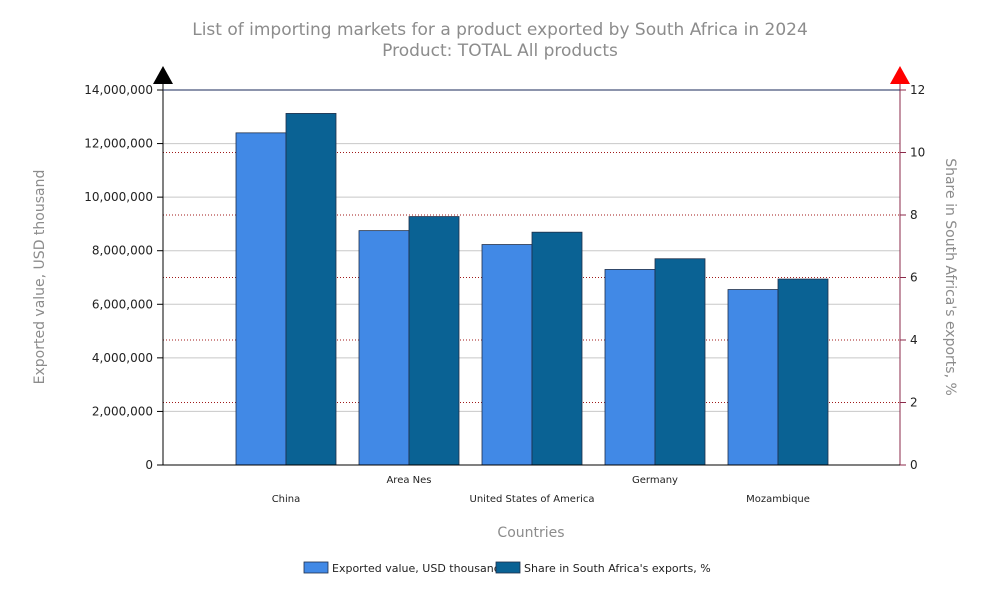  Describe the element at coordinates (914, 215) in the screenshot. I see `y2-tick-label: 8` at that location.